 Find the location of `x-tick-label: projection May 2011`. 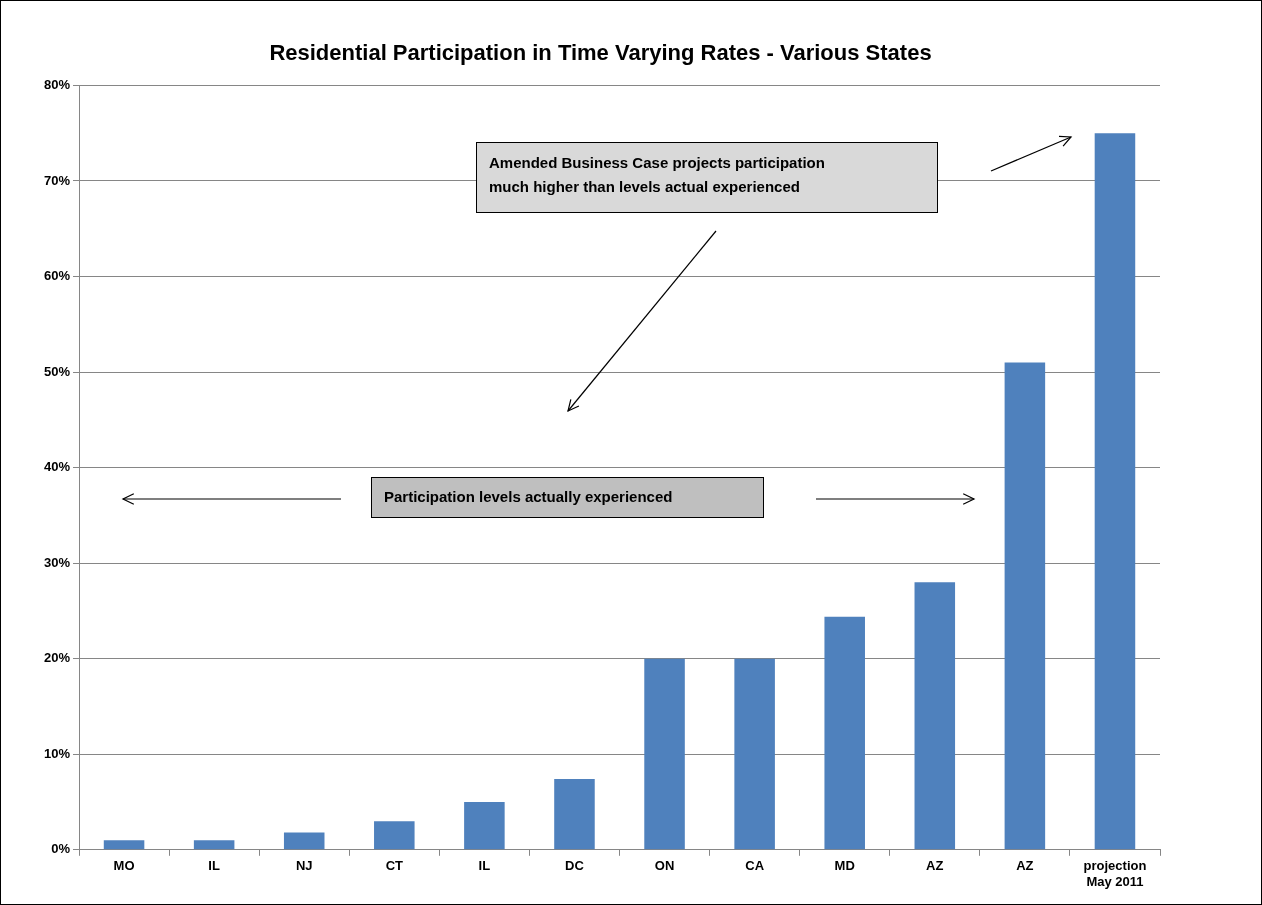

x-tick-label: projection May 2011 is located at coordinates (1115, 873).